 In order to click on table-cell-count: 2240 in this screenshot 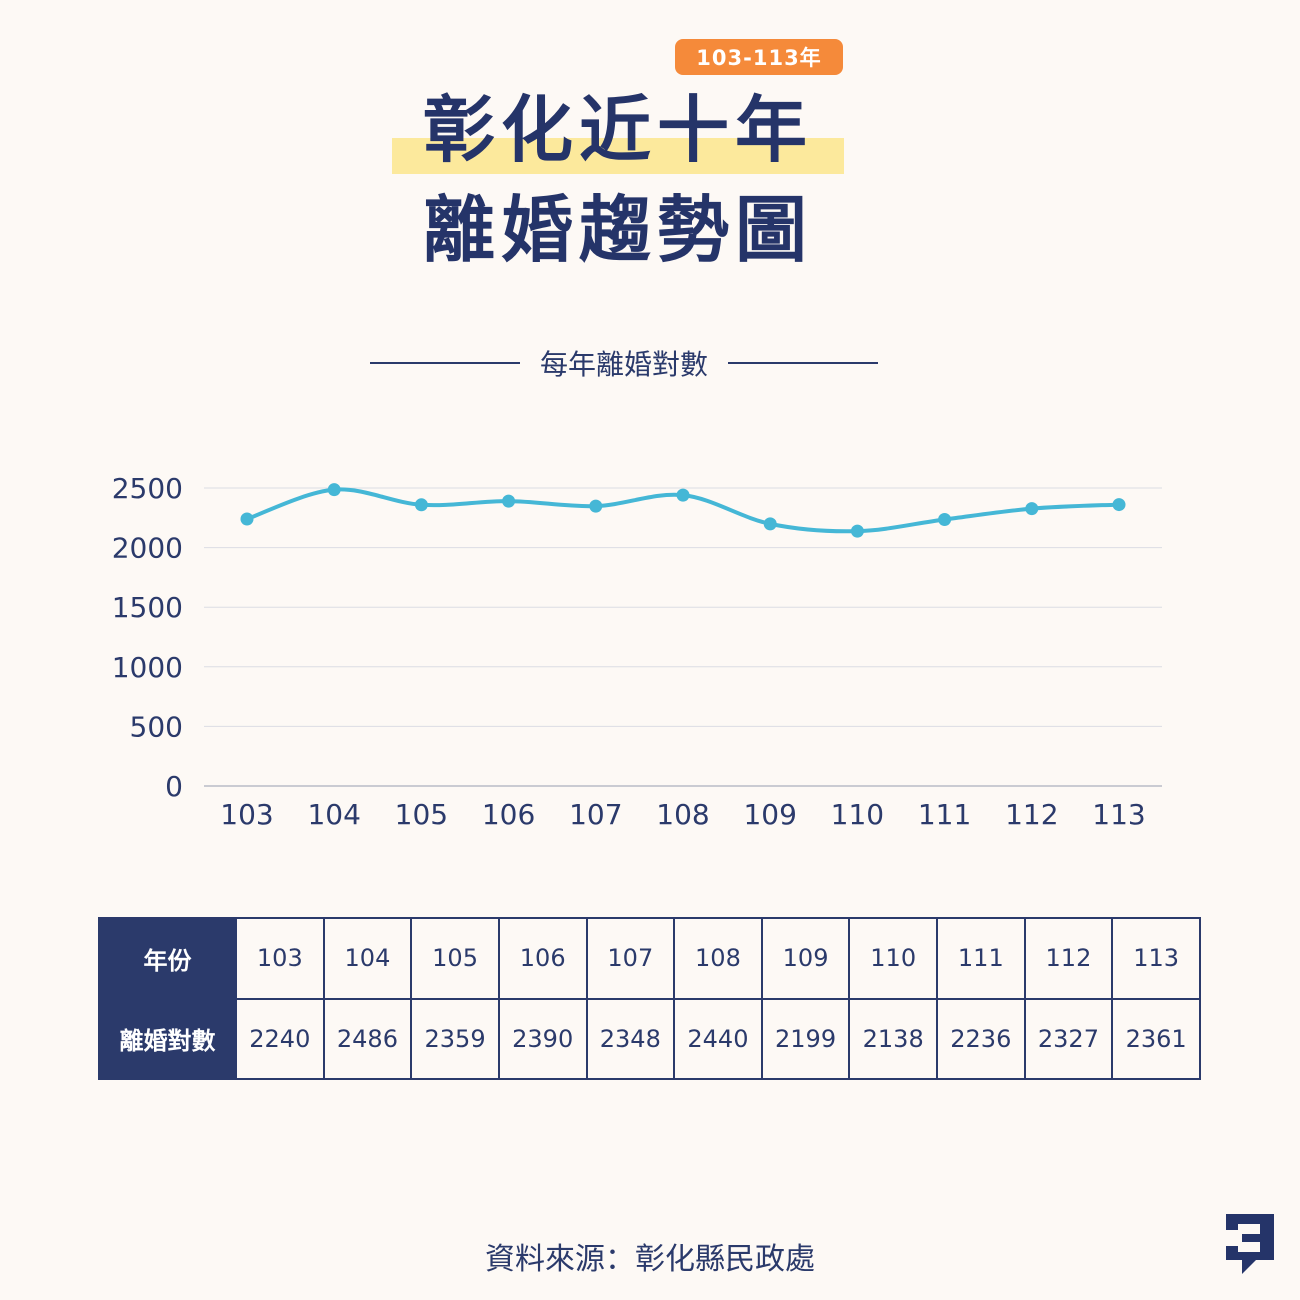, I will do `click(280, 1038)`.